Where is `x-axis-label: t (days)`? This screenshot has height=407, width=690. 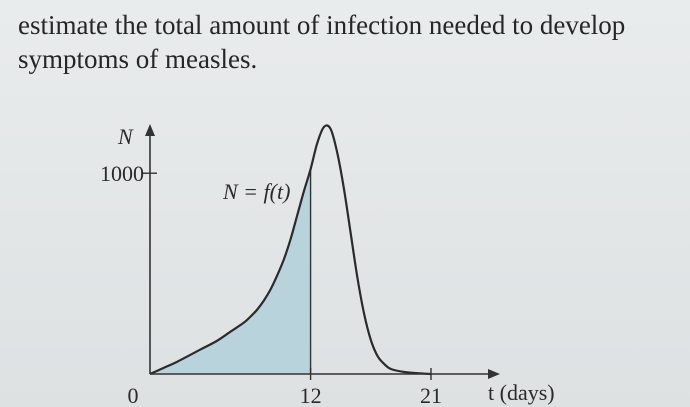 x-axis-label: t (days) is located at coordinates (521, 392).